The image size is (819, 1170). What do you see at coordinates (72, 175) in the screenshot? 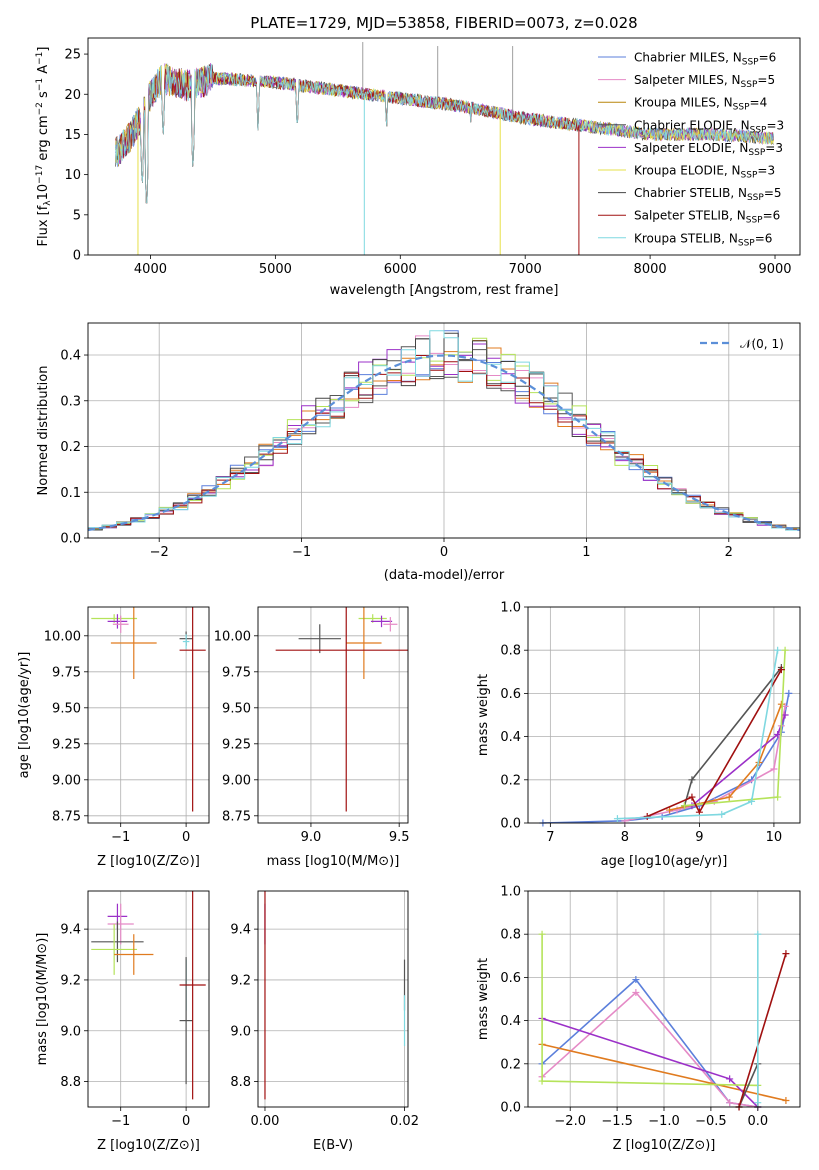
I see `y-tick-label: 10` at bounding box center [72, 175].